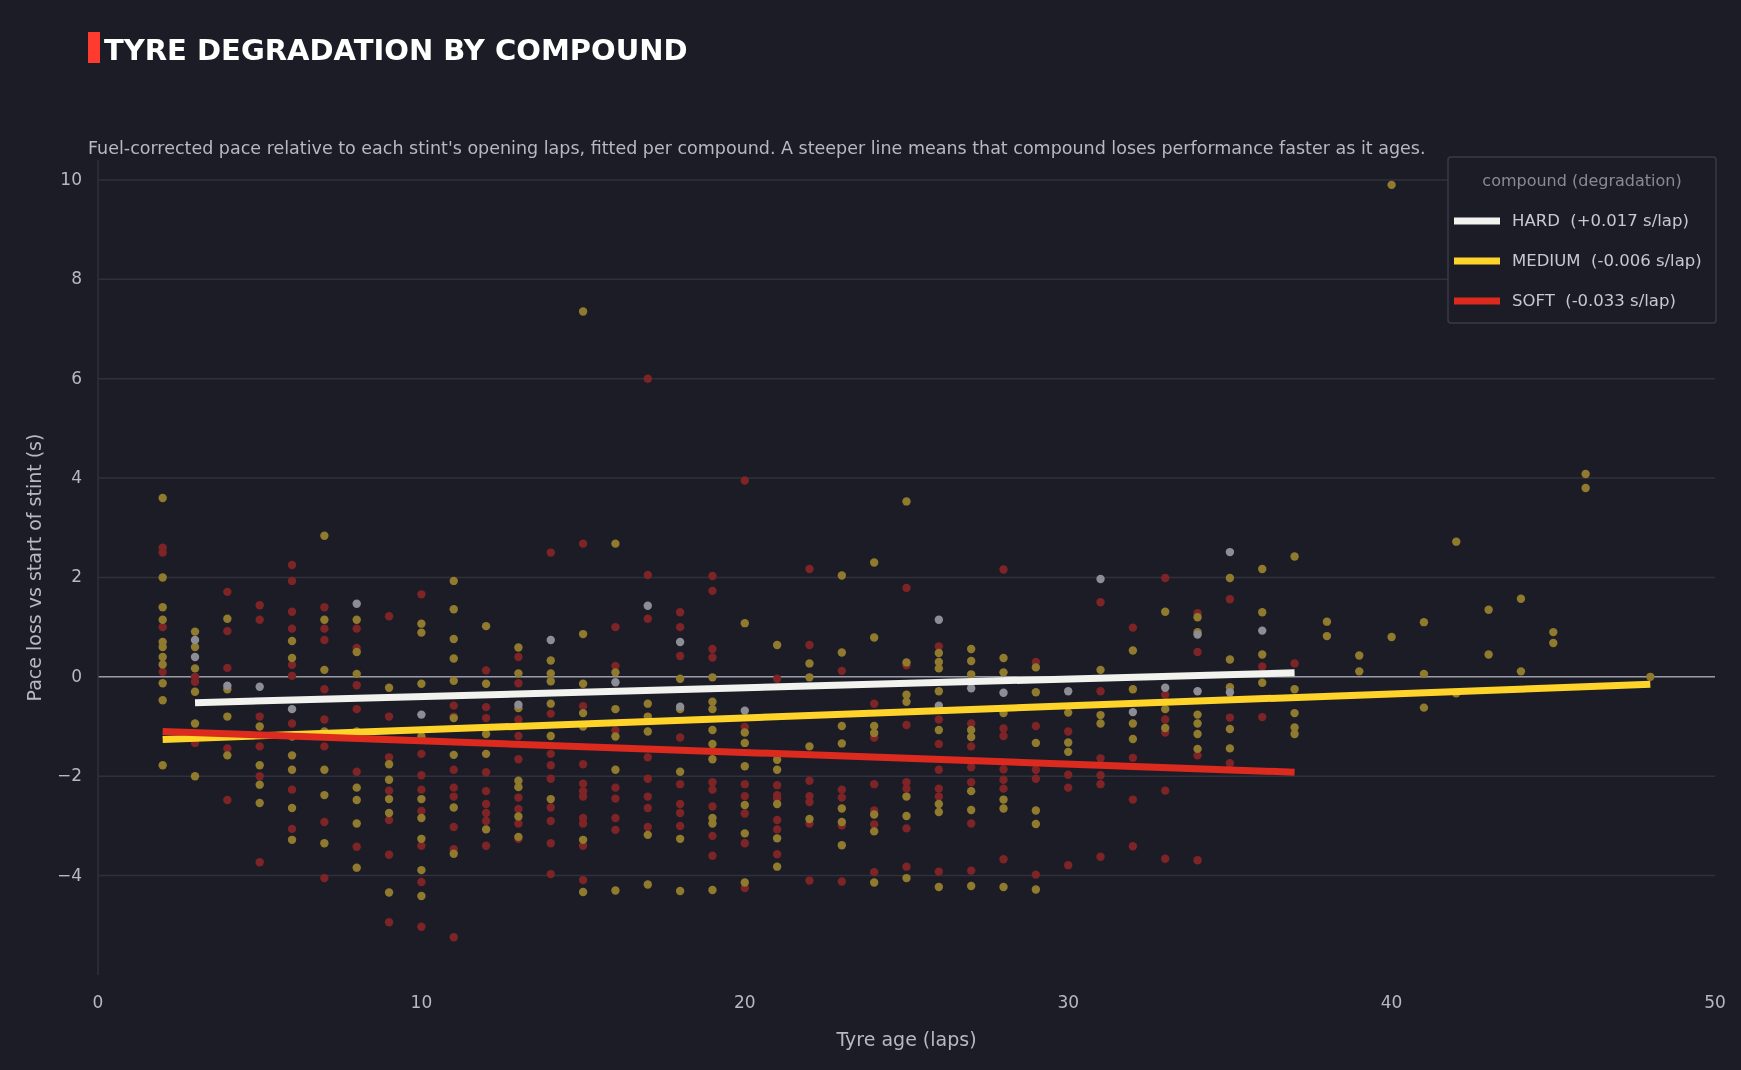 This screenshot has height=1070, width=1741. Describe the element at coordinates (76, 377) in the screenshot. I see `y-tick-label: 6` at that location.